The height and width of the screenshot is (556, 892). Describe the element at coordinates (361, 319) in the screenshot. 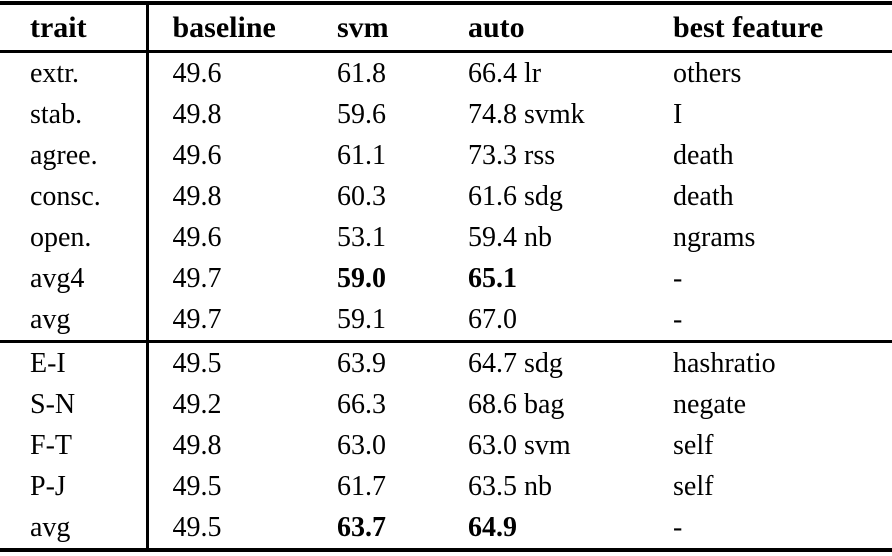

I see `cell-svm: 59.1` at that location.